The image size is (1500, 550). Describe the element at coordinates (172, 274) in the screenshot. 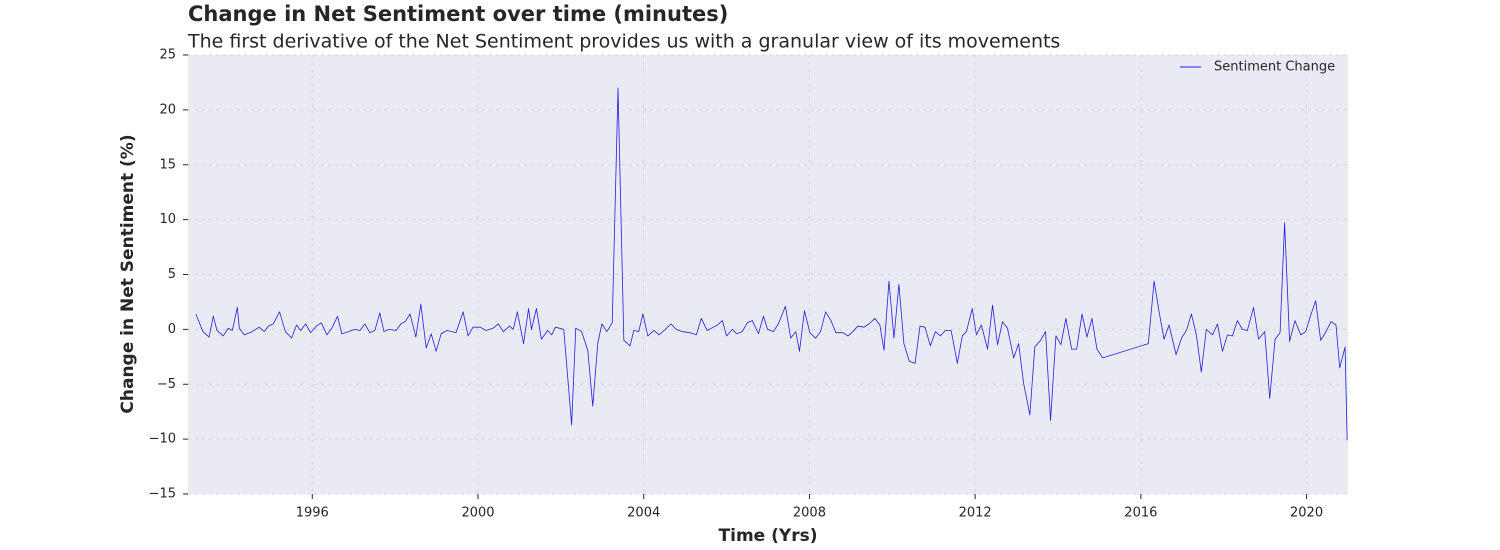

I see `y-tick-label: 5` at that location.